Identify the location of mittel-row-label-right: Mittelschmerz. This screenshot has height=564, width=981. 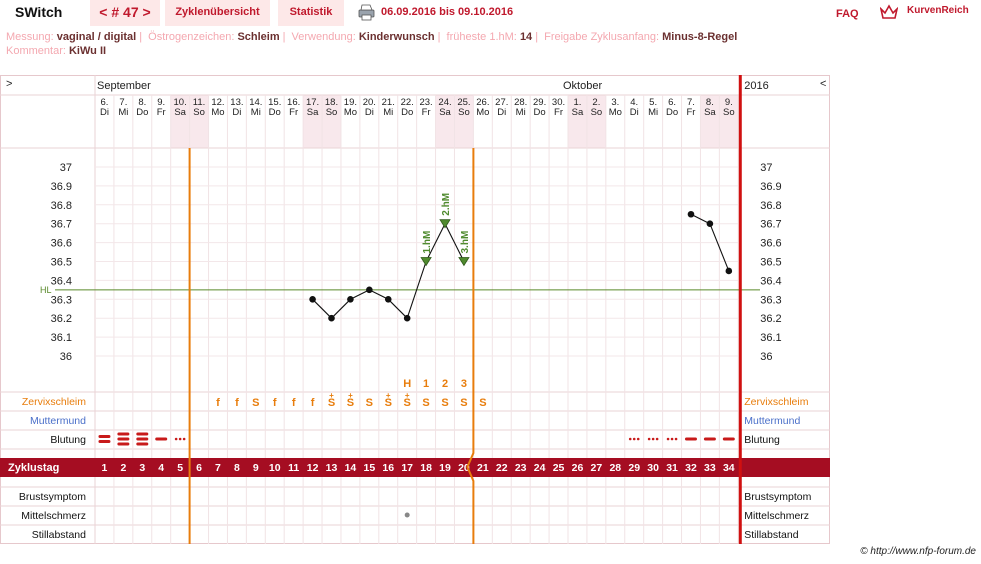
(776, 516).